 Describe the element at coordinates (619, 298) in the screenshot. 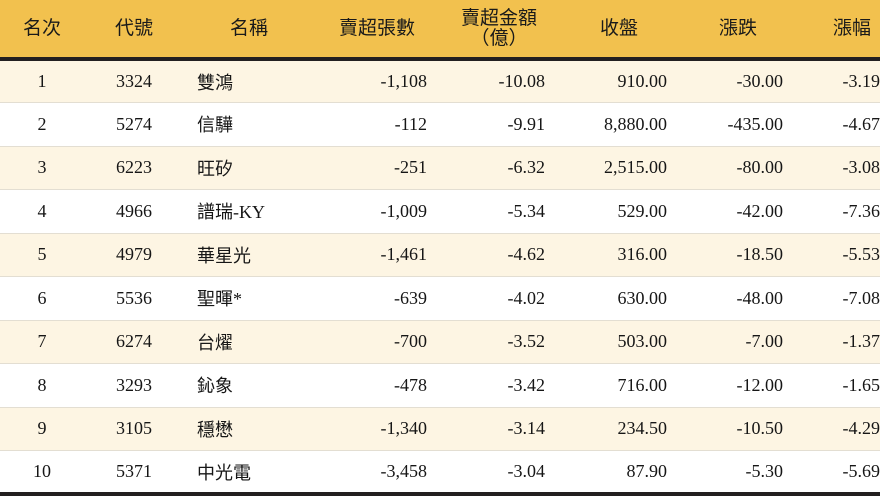

I see `cell-close: 630.00` at that location.